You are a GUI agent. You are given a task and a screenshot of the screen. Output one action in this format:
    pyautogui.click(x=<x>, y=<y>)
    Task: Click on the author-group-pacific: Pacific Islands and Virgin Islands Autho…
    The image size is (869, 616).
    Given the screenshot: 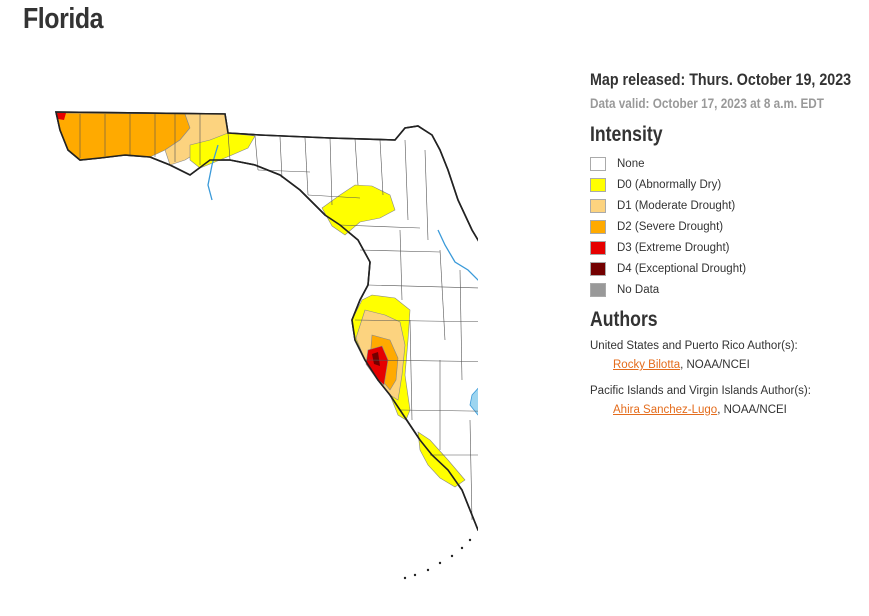 What is the action you would take?
    pyautogui.click(x=727, y=400)
    